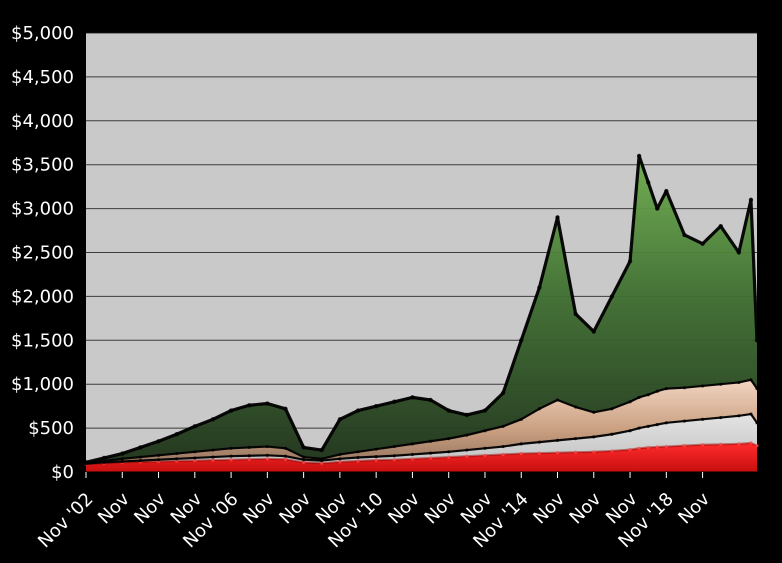 This screenshot has height=563, width=782. What do you see at coordinates (51, 428) in the screenshot?
I see `y-tick-label: $500` at bounding box center [51, 428].